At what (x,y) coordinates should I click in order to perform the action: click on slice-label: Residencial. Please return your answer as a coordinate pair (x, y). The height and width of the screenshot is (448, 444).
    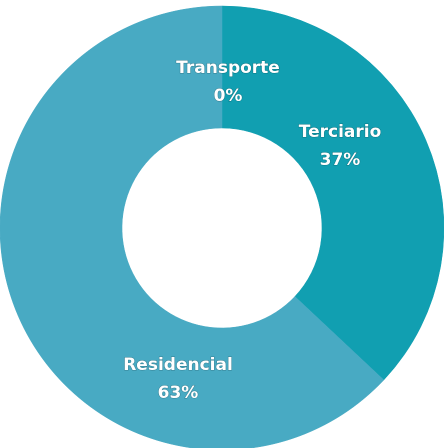
    Looking at the image, I should click on (178, 365).